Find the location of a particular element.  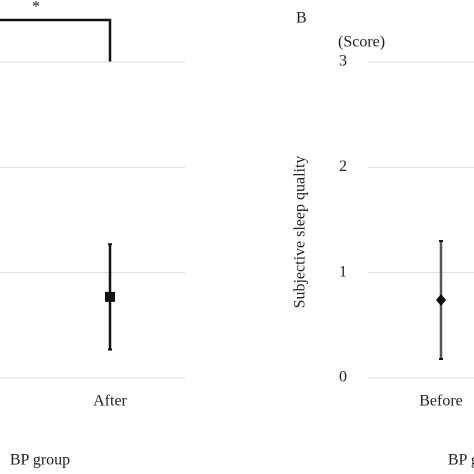

y-tick-label: 3 is located at coordinates (343, 61).